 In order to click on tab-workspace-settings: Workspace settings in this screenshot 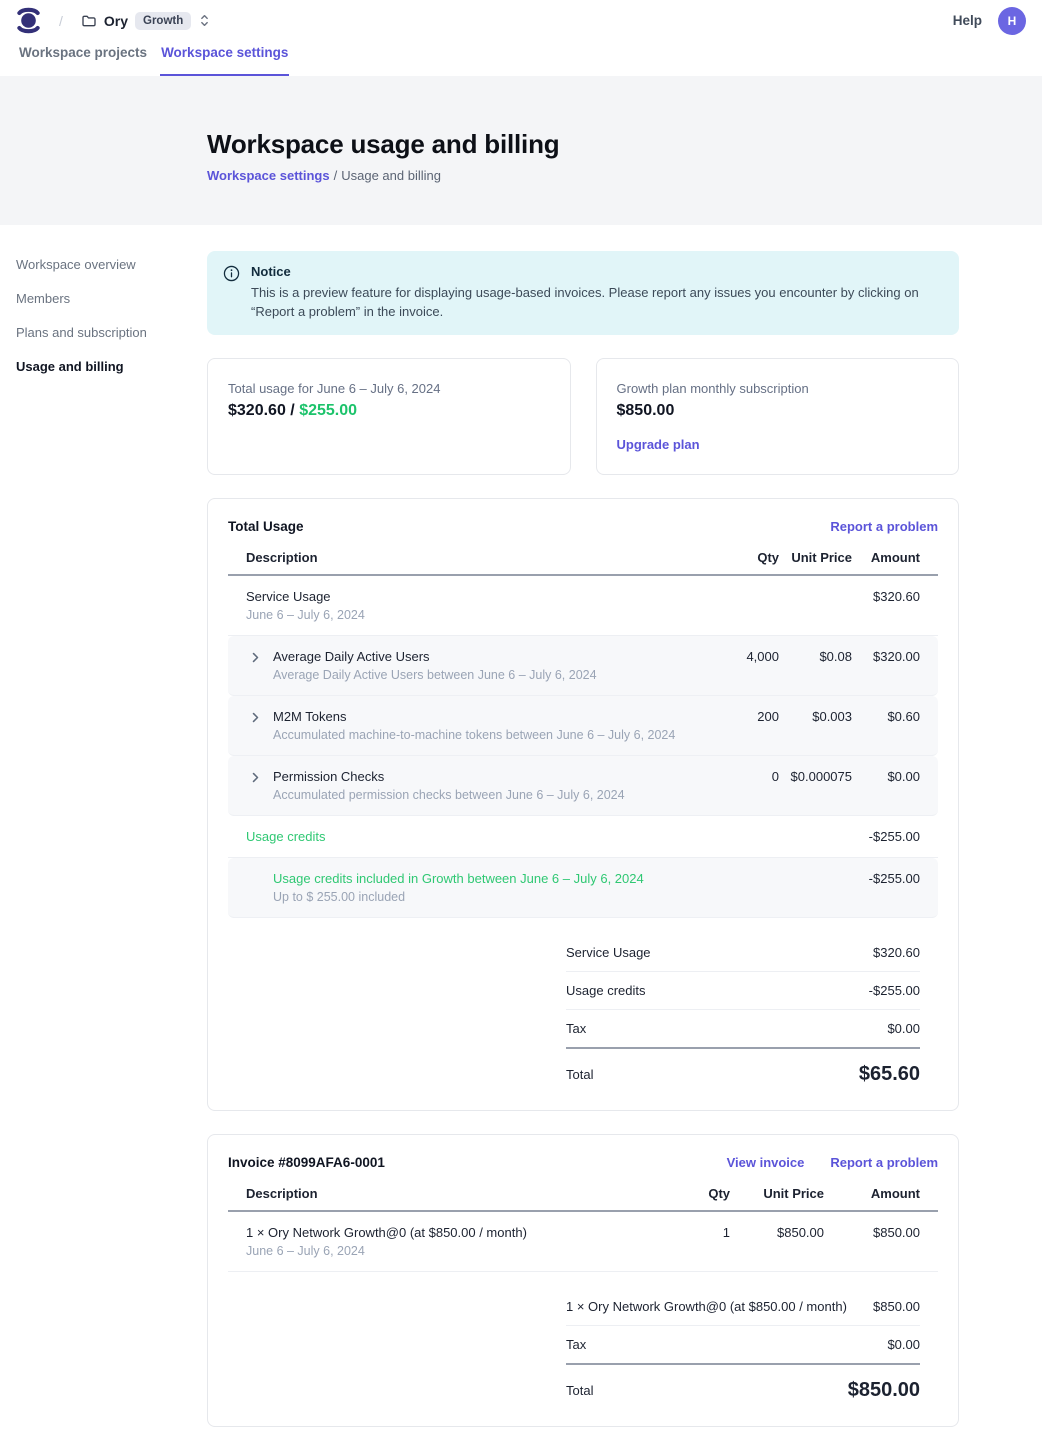, I will do `click(225, 58)`.